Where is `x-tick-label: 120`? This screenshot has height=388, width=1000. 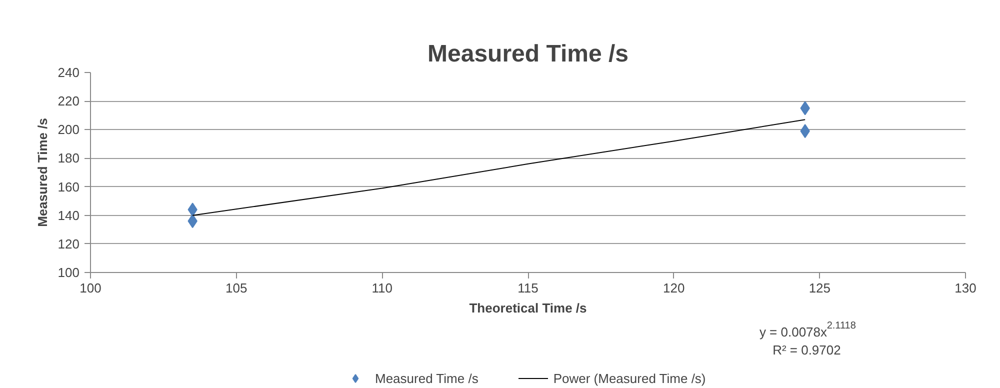
x-tick-label: 120 is located at coordinates (673, 288).